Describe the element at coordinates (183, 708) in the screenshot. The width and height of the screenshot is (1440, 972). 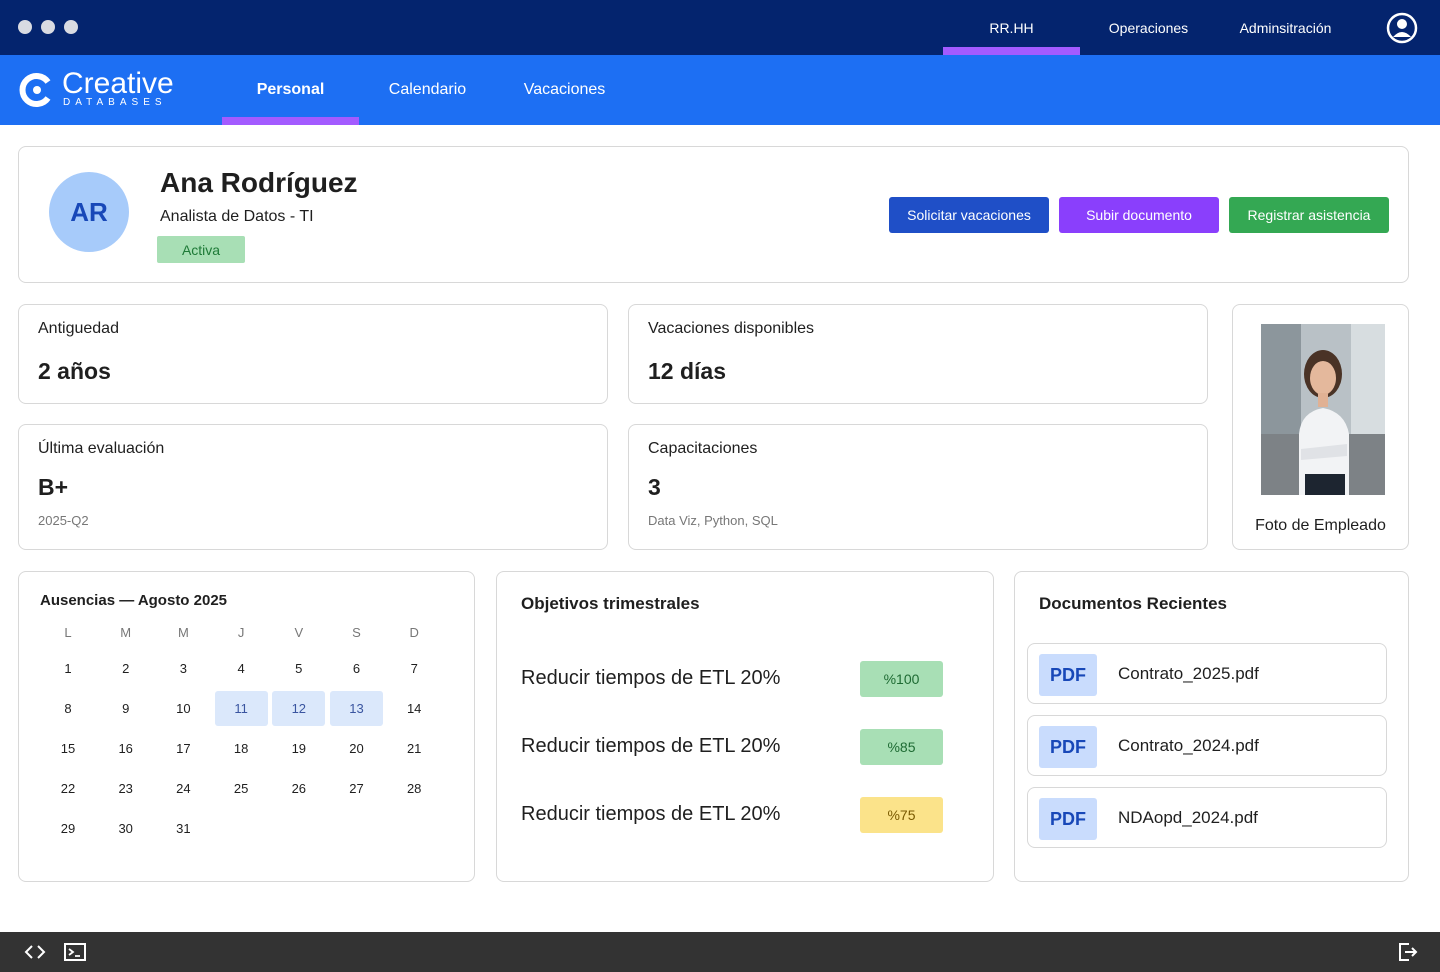
I see `day: 10` at that location.